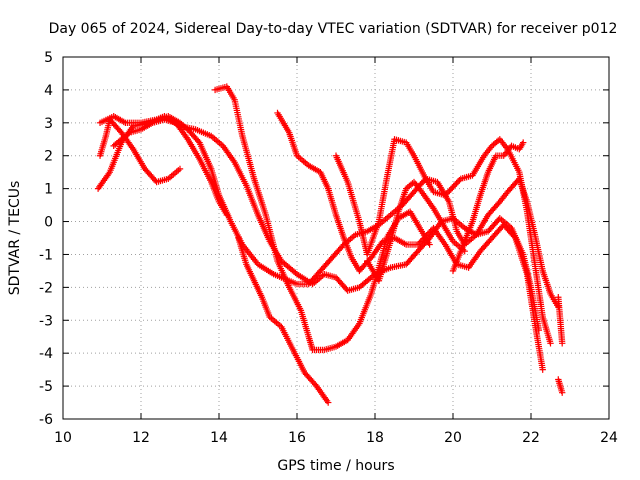  Describe the element at coordinates (48, 58) in the screenshot. I see `y-tick-label: 5` at that location.